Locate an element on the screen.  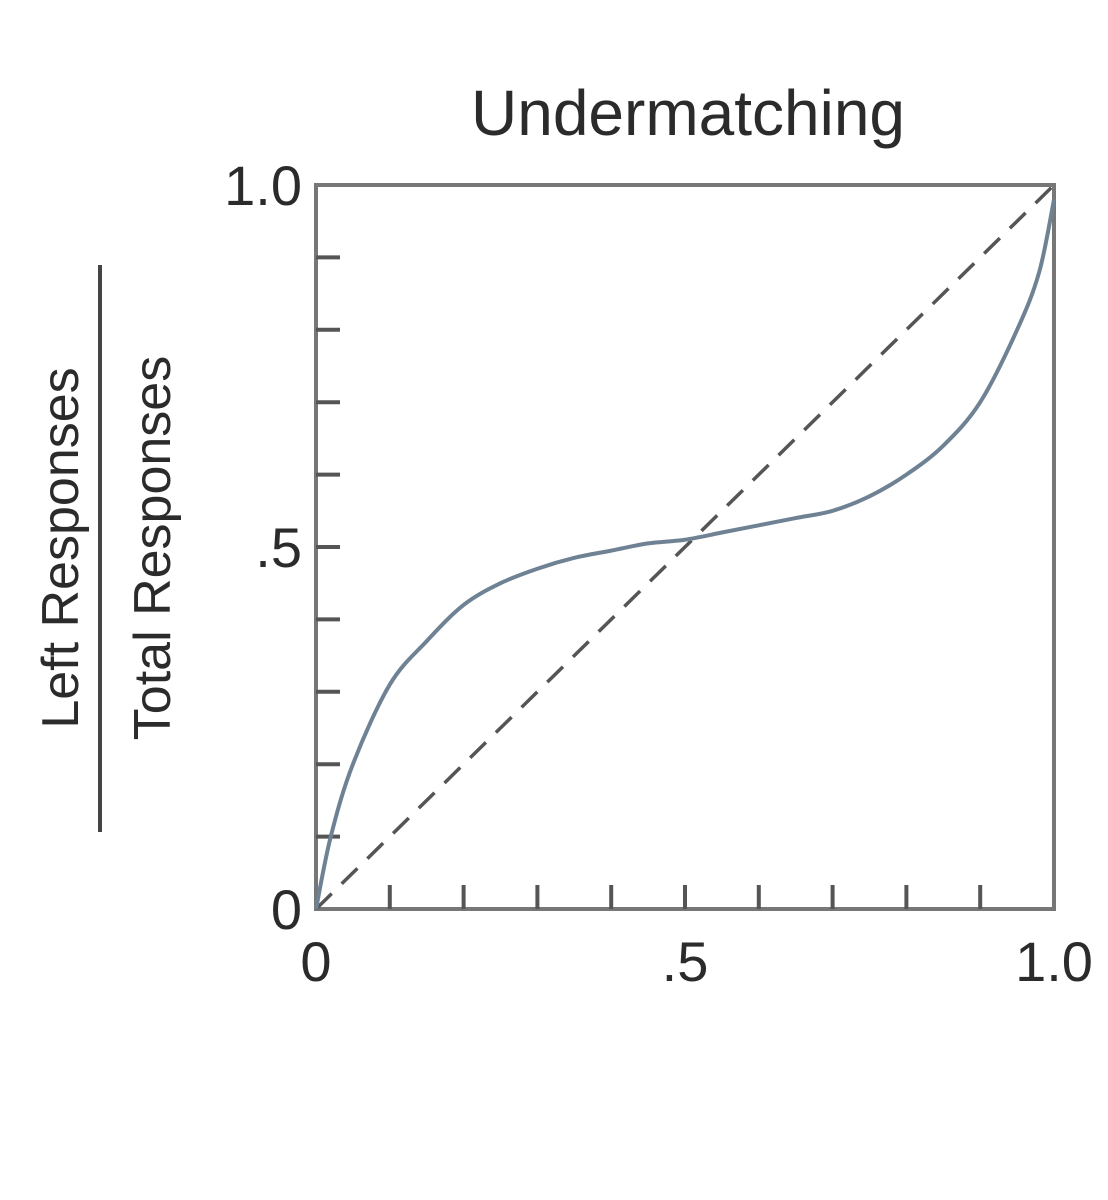
x-tick-label: 0 is located at coordinates (315, 961).